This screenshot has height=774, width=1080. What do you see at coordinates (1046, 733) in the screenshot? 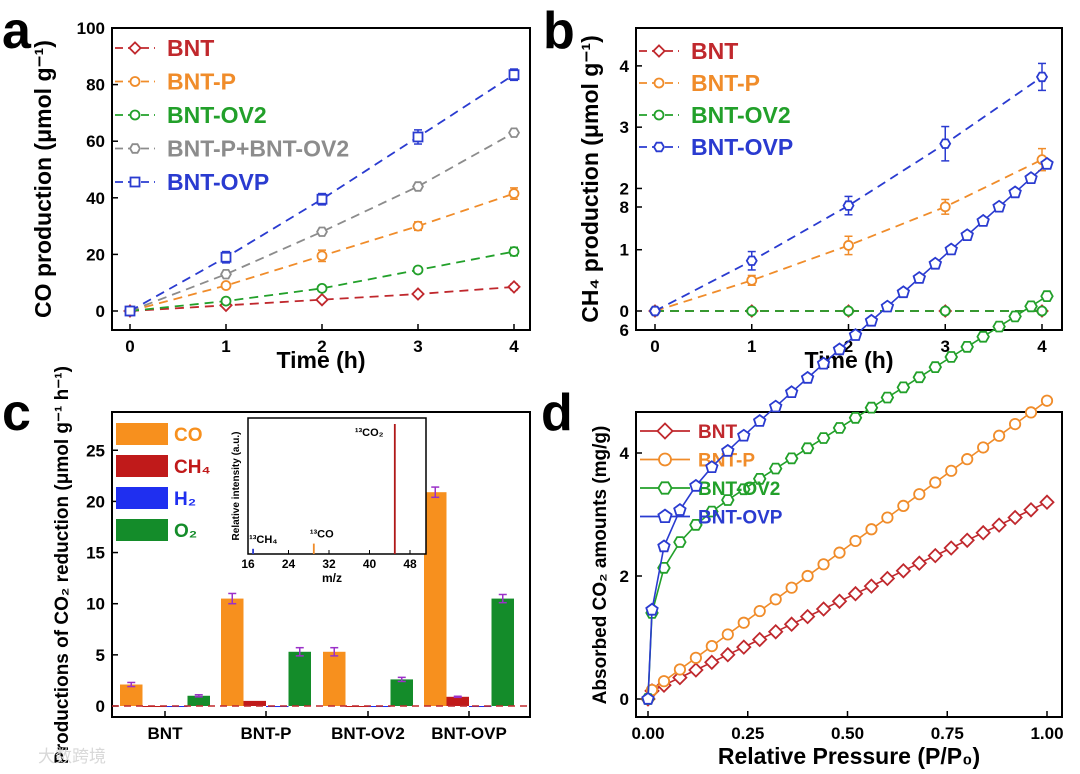
I see `d-xtick-label: 1.00` at bounding box center [1046, 733].